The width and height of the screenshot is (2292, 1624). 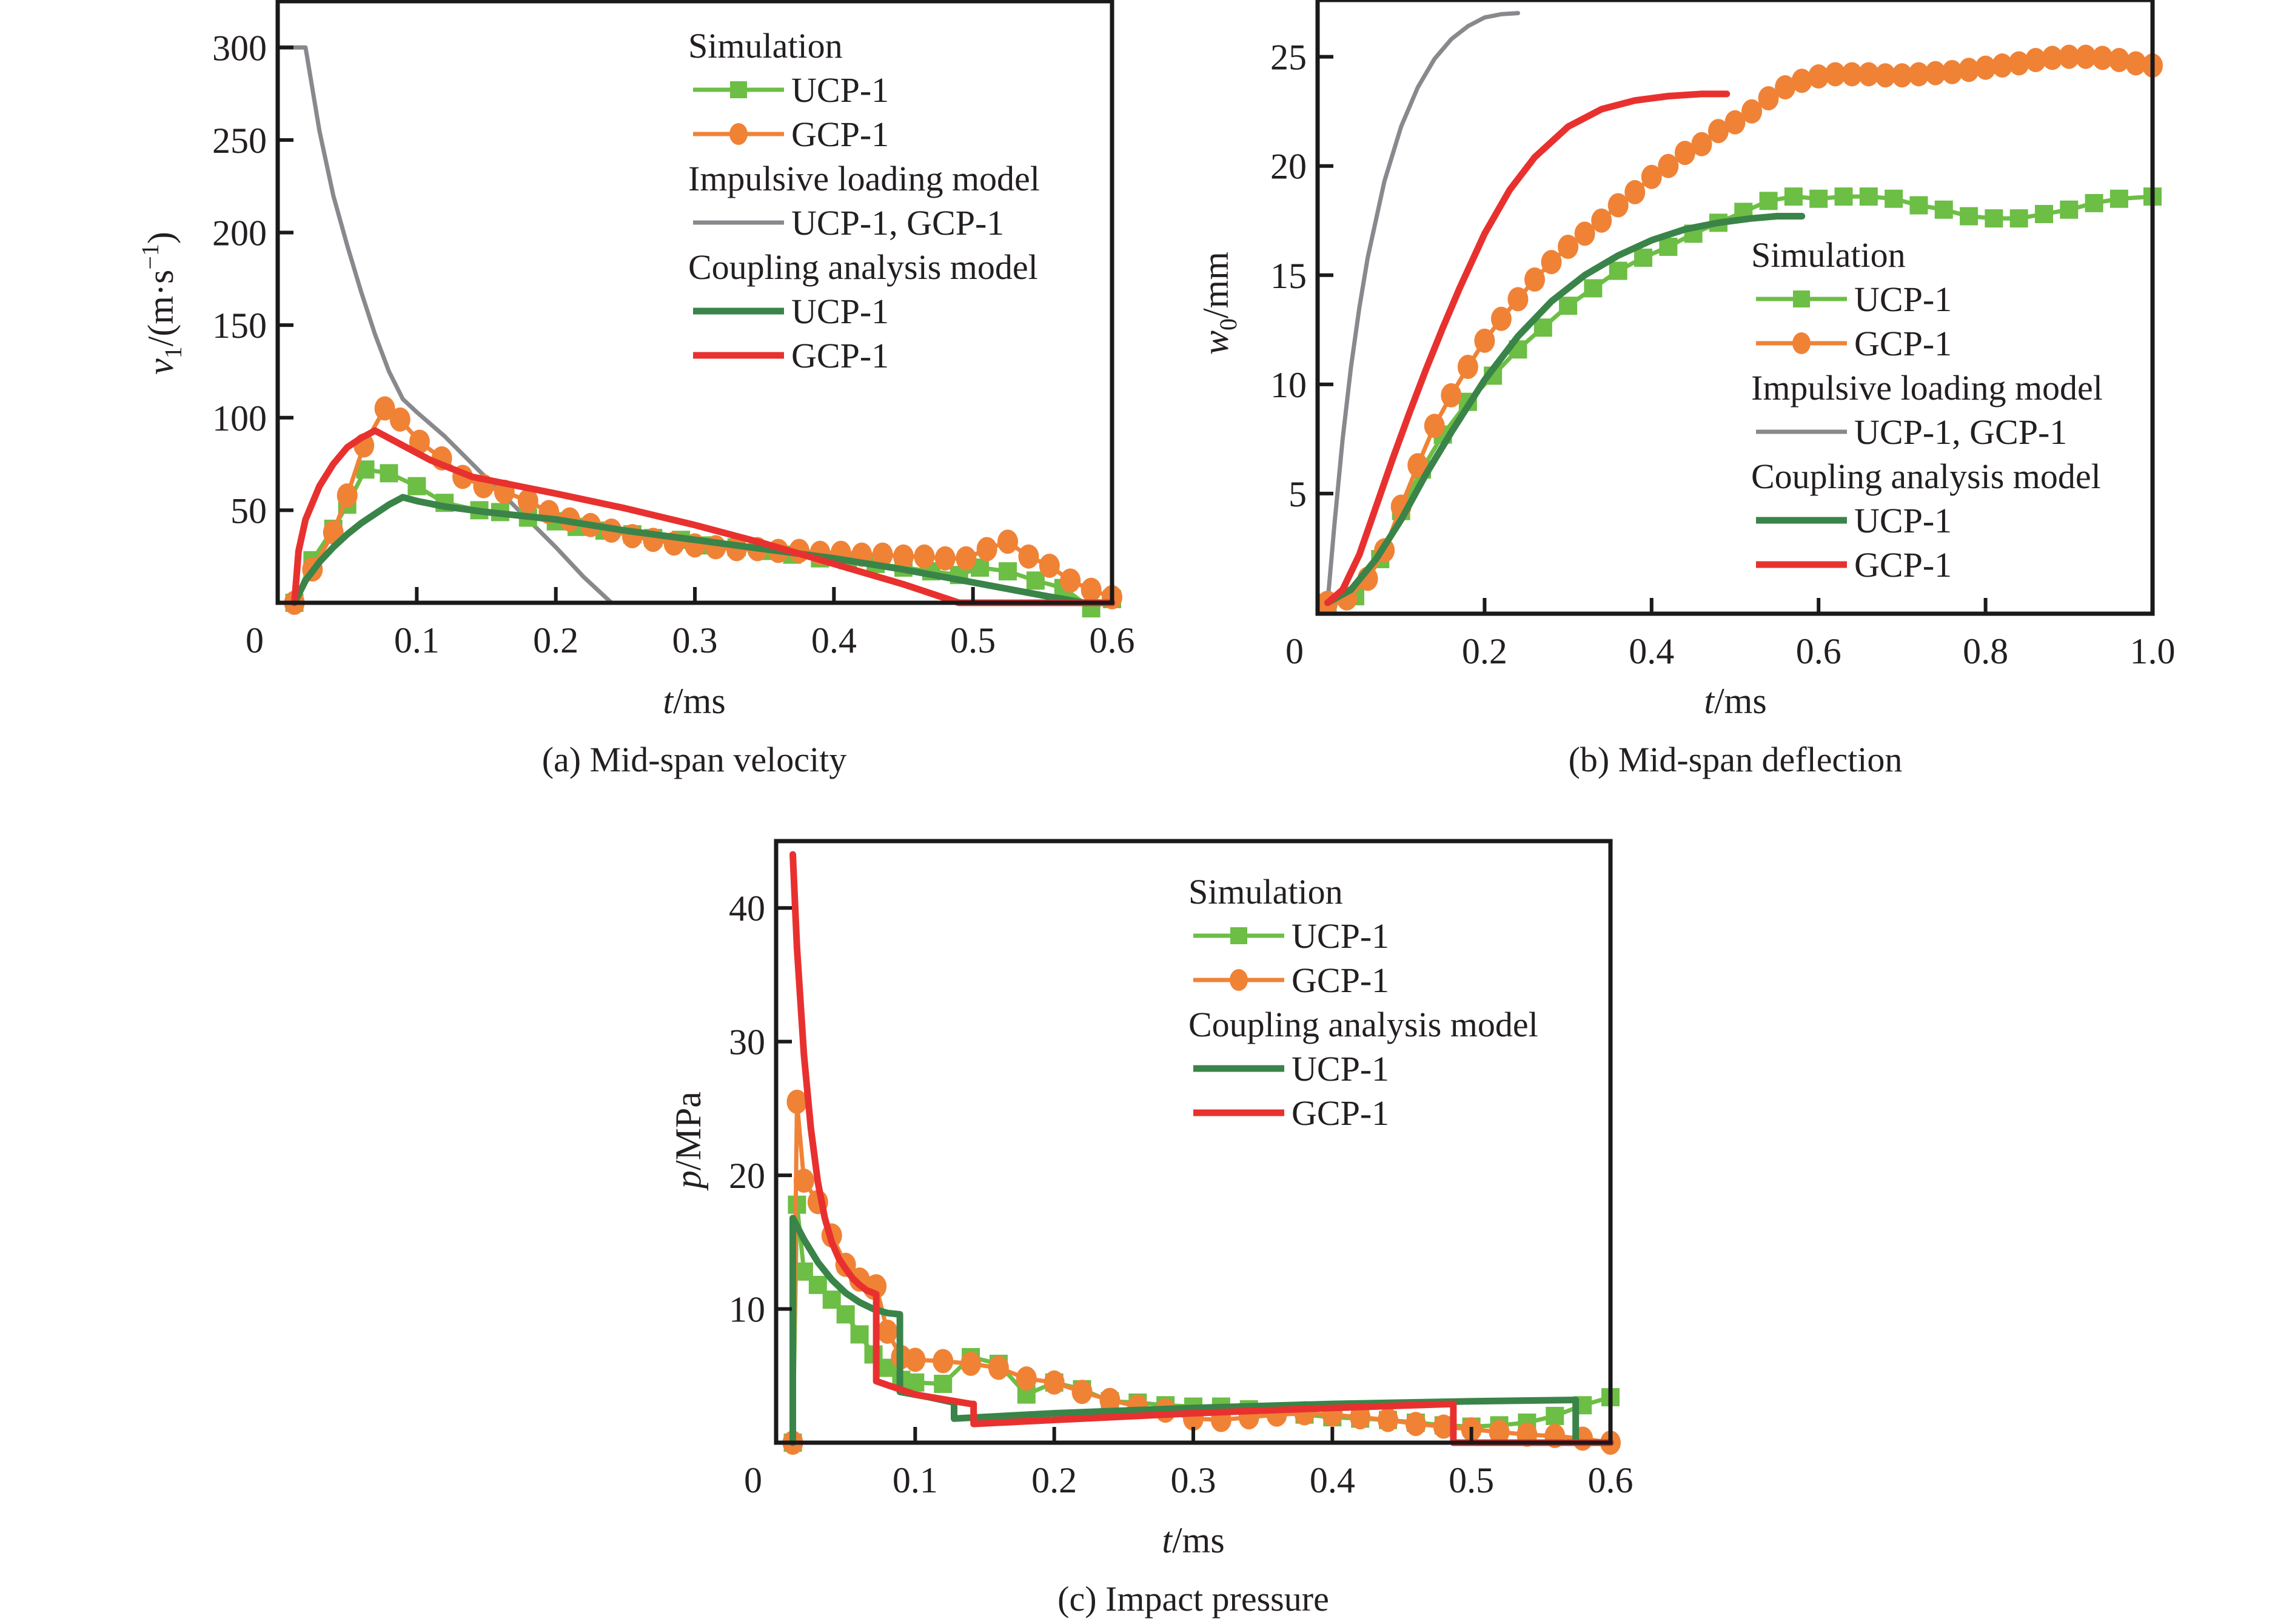 I want to click on series-line-coupling-ucp, so click(x=703, y=550).